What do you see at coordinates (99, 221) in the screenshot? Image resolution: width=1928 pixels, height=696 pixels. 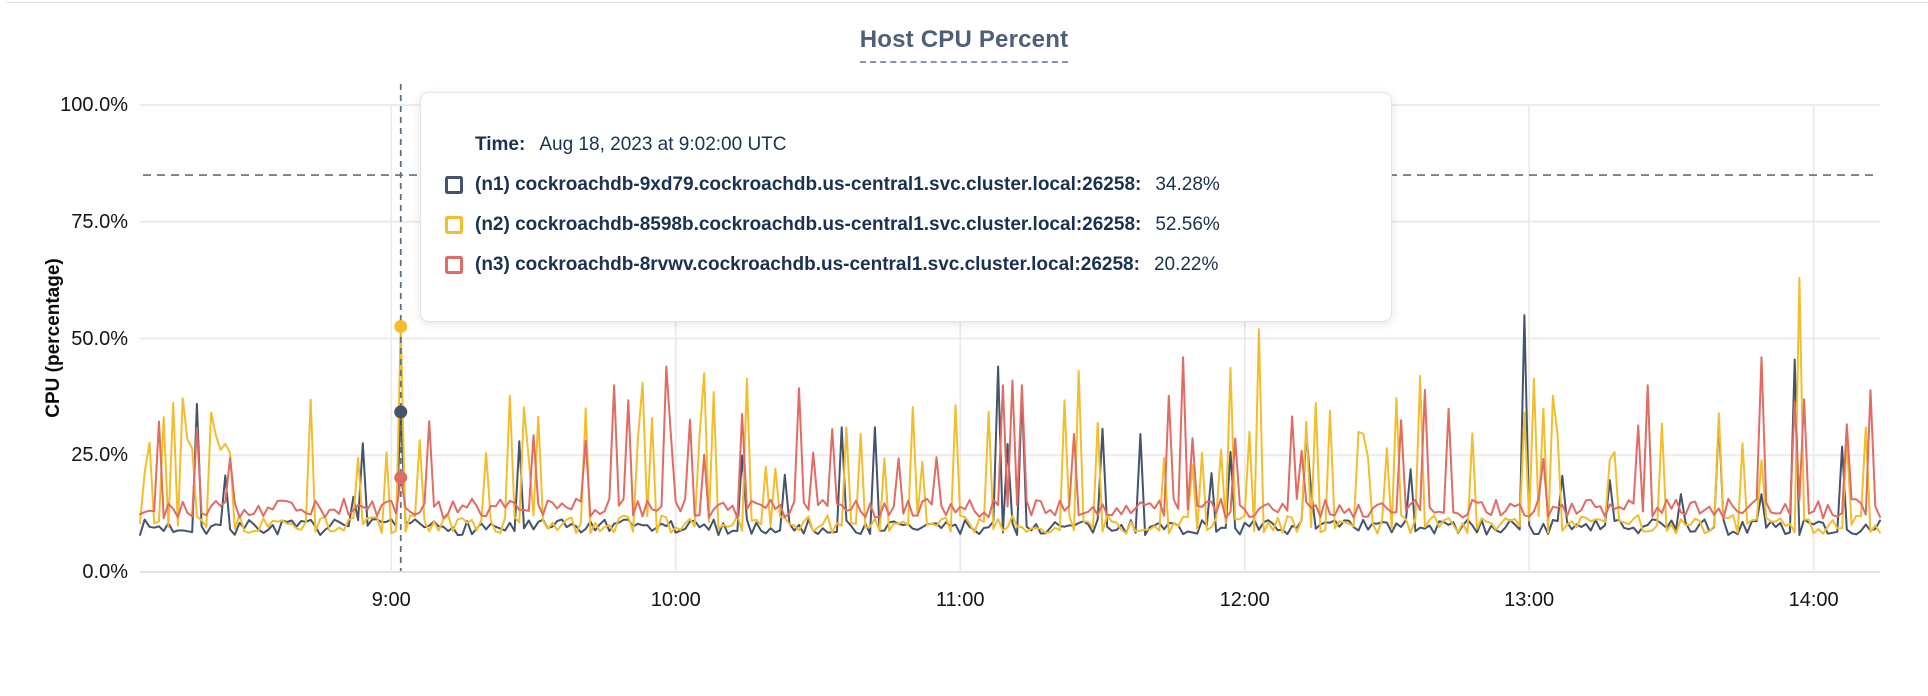 I see `y-tick-label: 75.0%` at bounding box center [99, 221].